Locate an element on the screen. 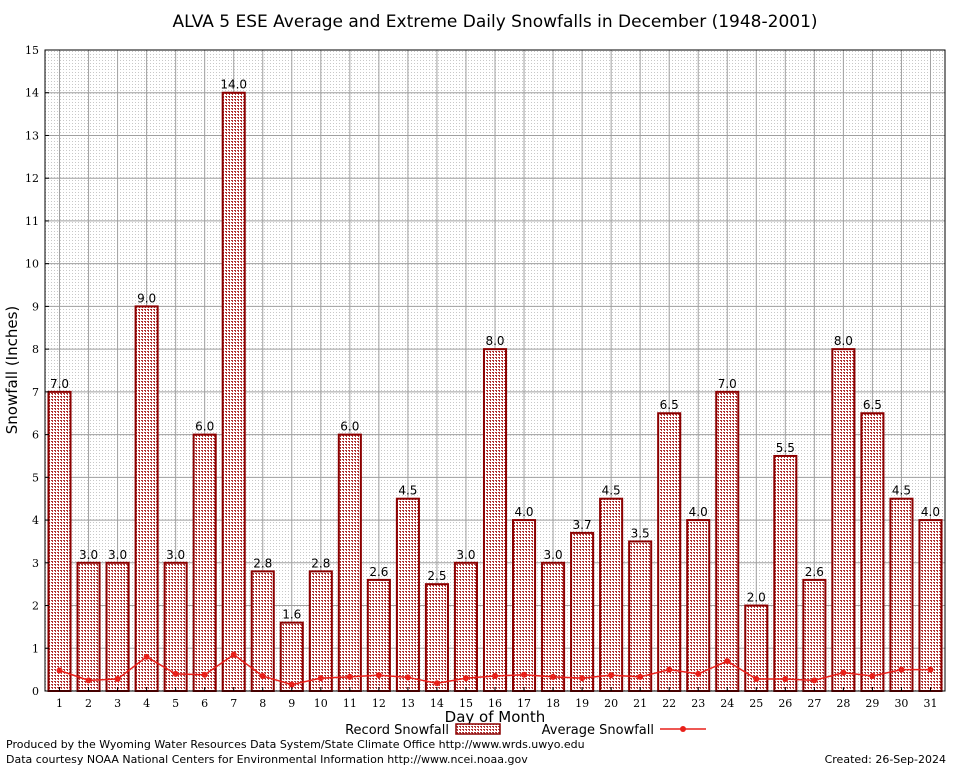  y-tick-label: 5 is located at coordinates (35, 477).